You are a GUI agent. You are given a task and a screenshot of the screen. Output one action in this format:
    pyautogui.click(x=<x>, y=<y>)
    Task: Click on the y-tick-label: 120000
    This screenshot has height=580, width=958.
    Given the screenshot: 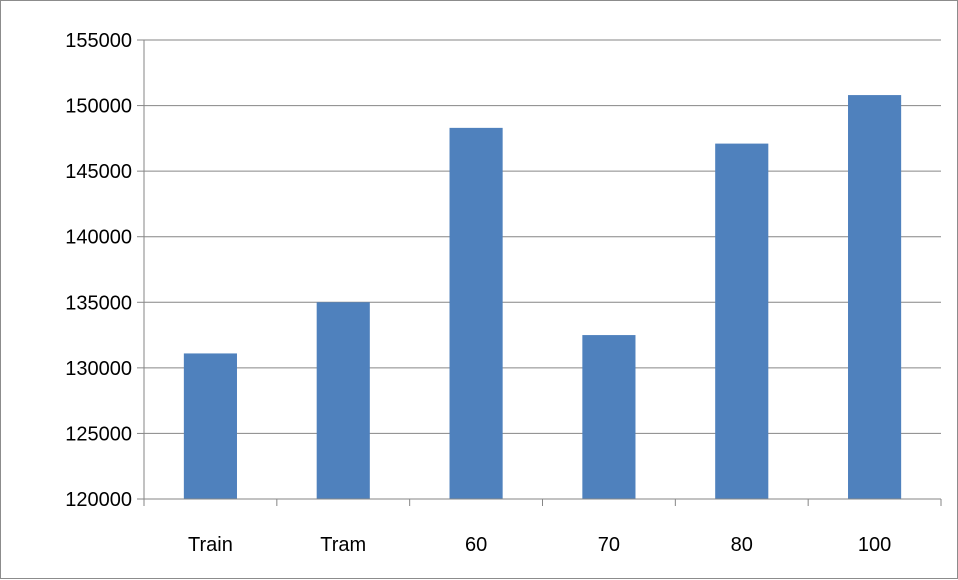 What is the action you would take?
    pyautogui.click(x=98, y=500)
    